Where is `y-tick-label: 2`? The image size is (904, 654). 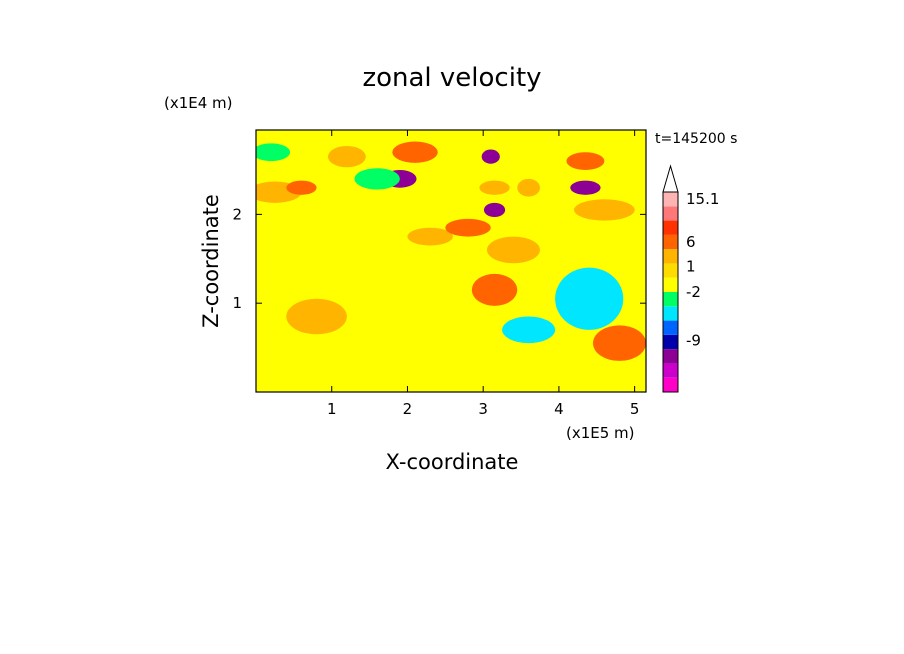 y-tick-label: 2 is located at coordinates (237, 214).